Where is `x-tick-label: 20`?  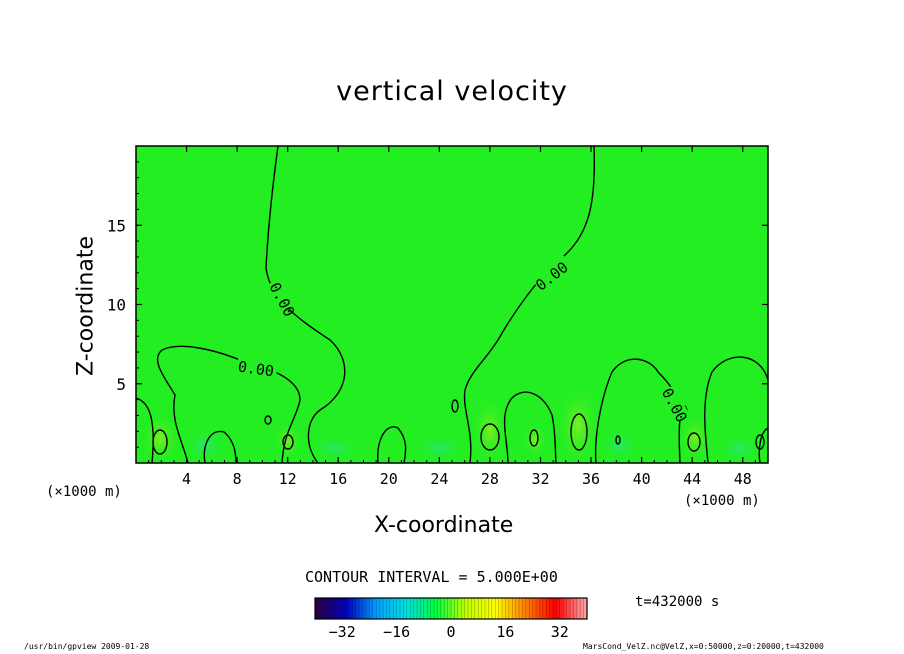 x-tick-label: 20 is located at coordinates (389, 479).